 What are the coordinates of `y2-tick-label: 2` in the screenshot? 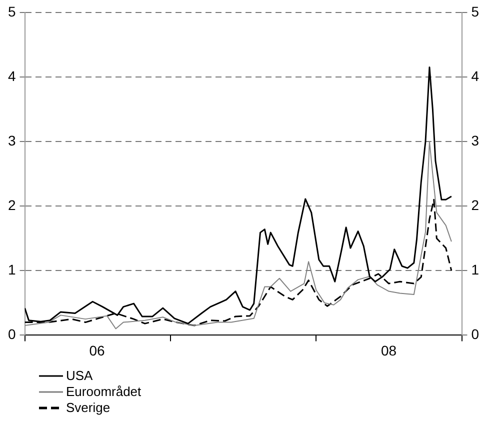 It's located at (475, 204).